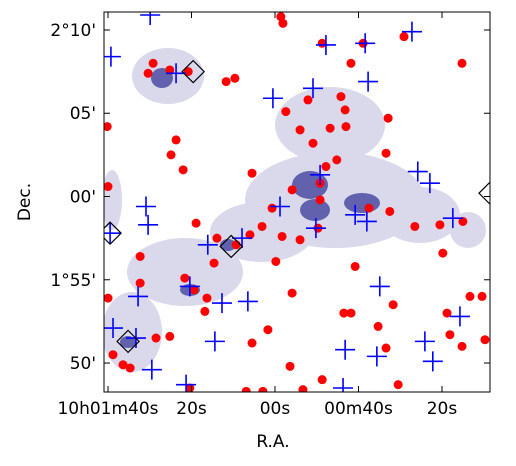 Image resolution: width=516 pixels, height=466 pixels. What do you see at coordinates (107, 409) in the screenshot?
I see `x-tick-label: 10h01m40s` at bounding box center [107, 409].